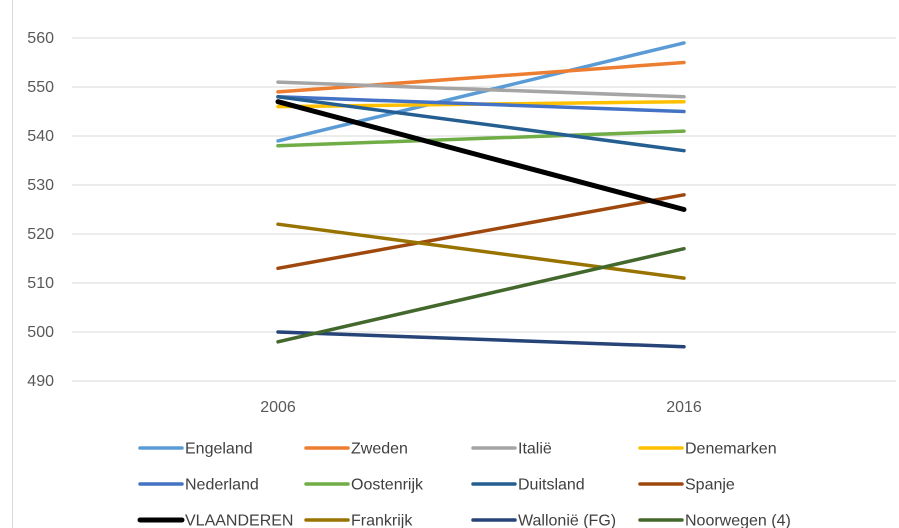  Describe the element at coordinates (684, 407) in the screenshot. I see `x-tick-label: 2016` at that location.